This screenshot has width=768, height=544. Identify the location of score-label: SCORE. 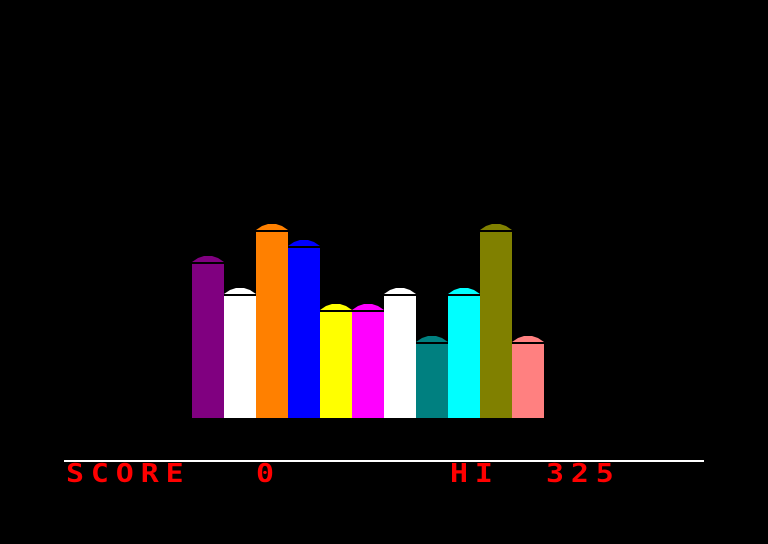
(128, 474).